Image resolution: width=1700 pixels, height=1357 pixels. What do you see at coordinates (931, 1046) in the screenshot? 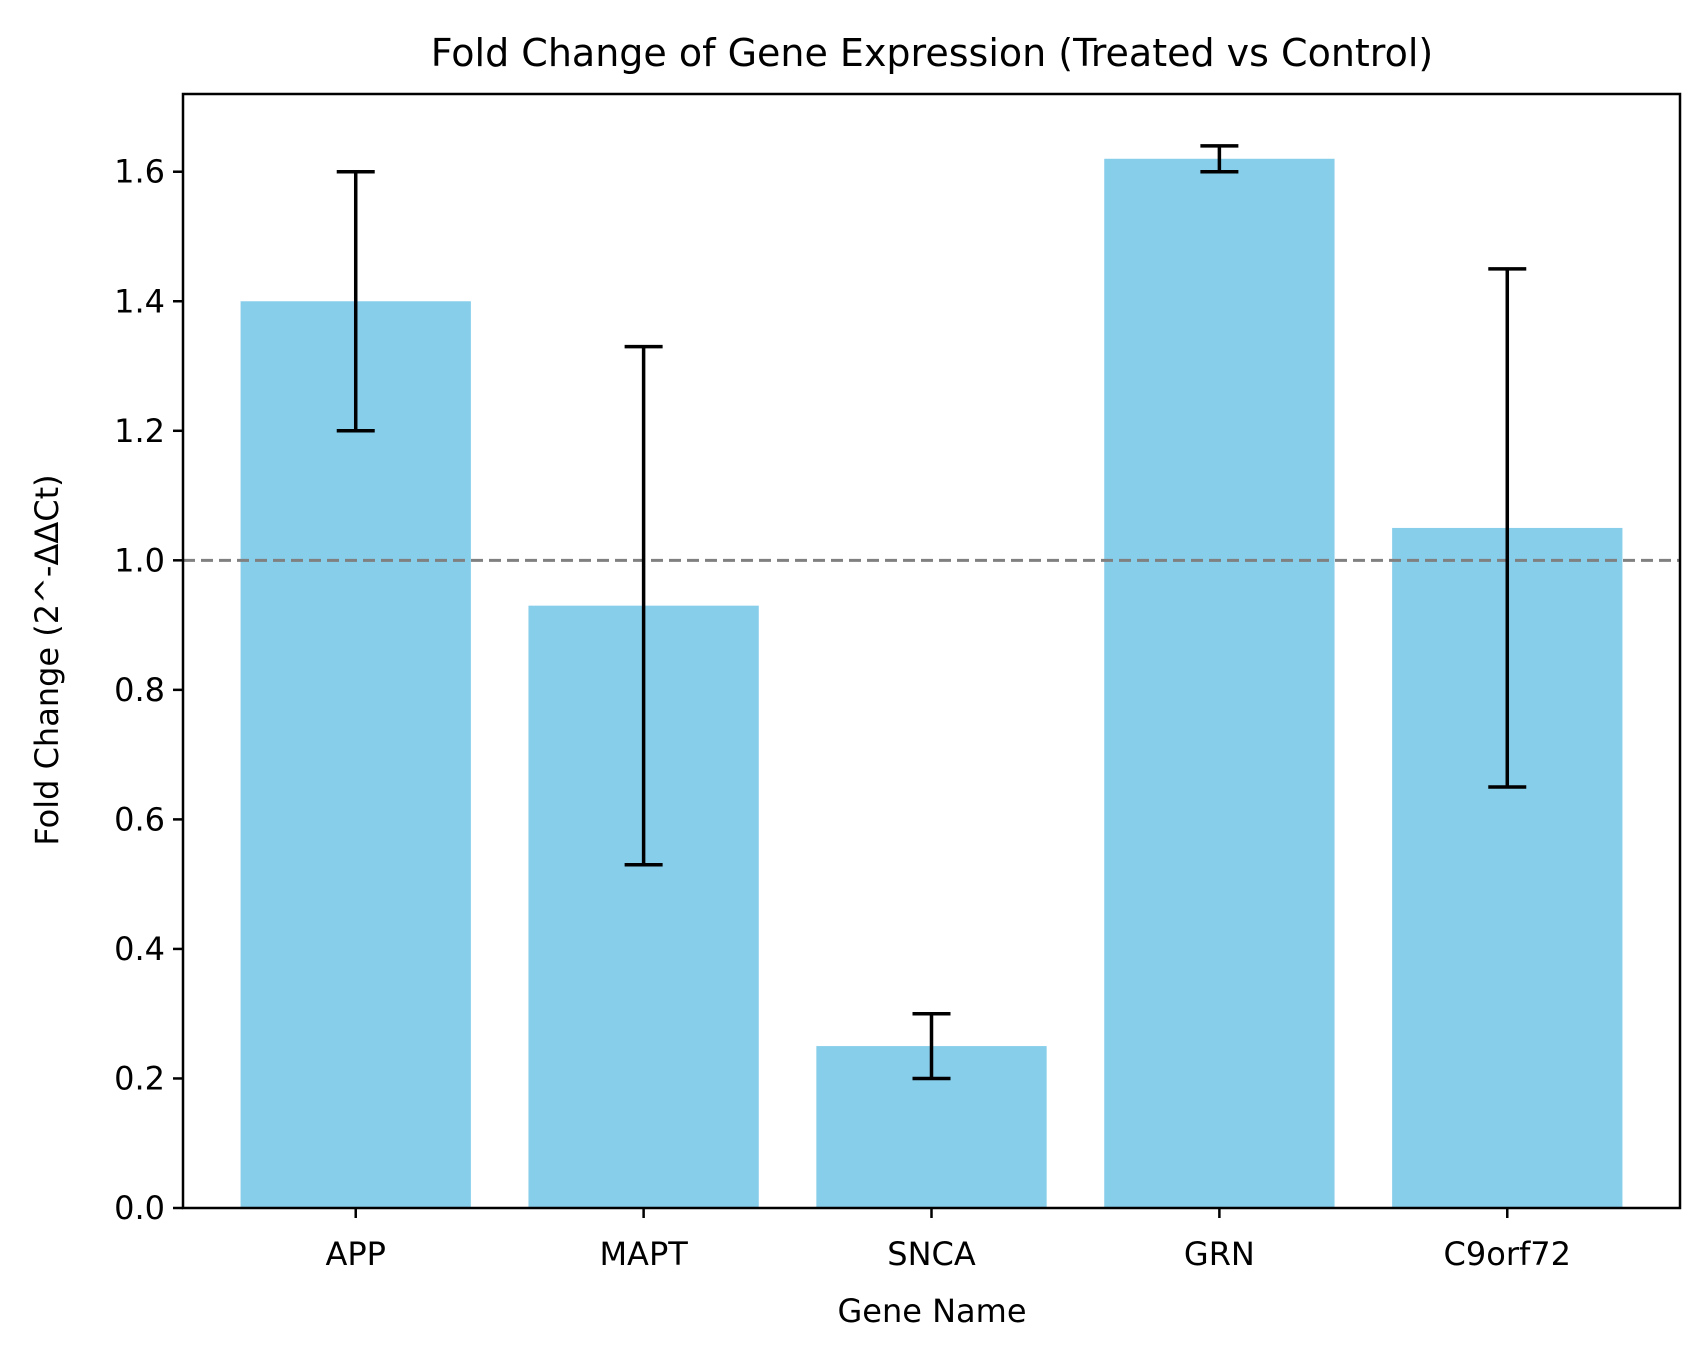
I see `error-bar-snca` at bounding box center [931, 1046].